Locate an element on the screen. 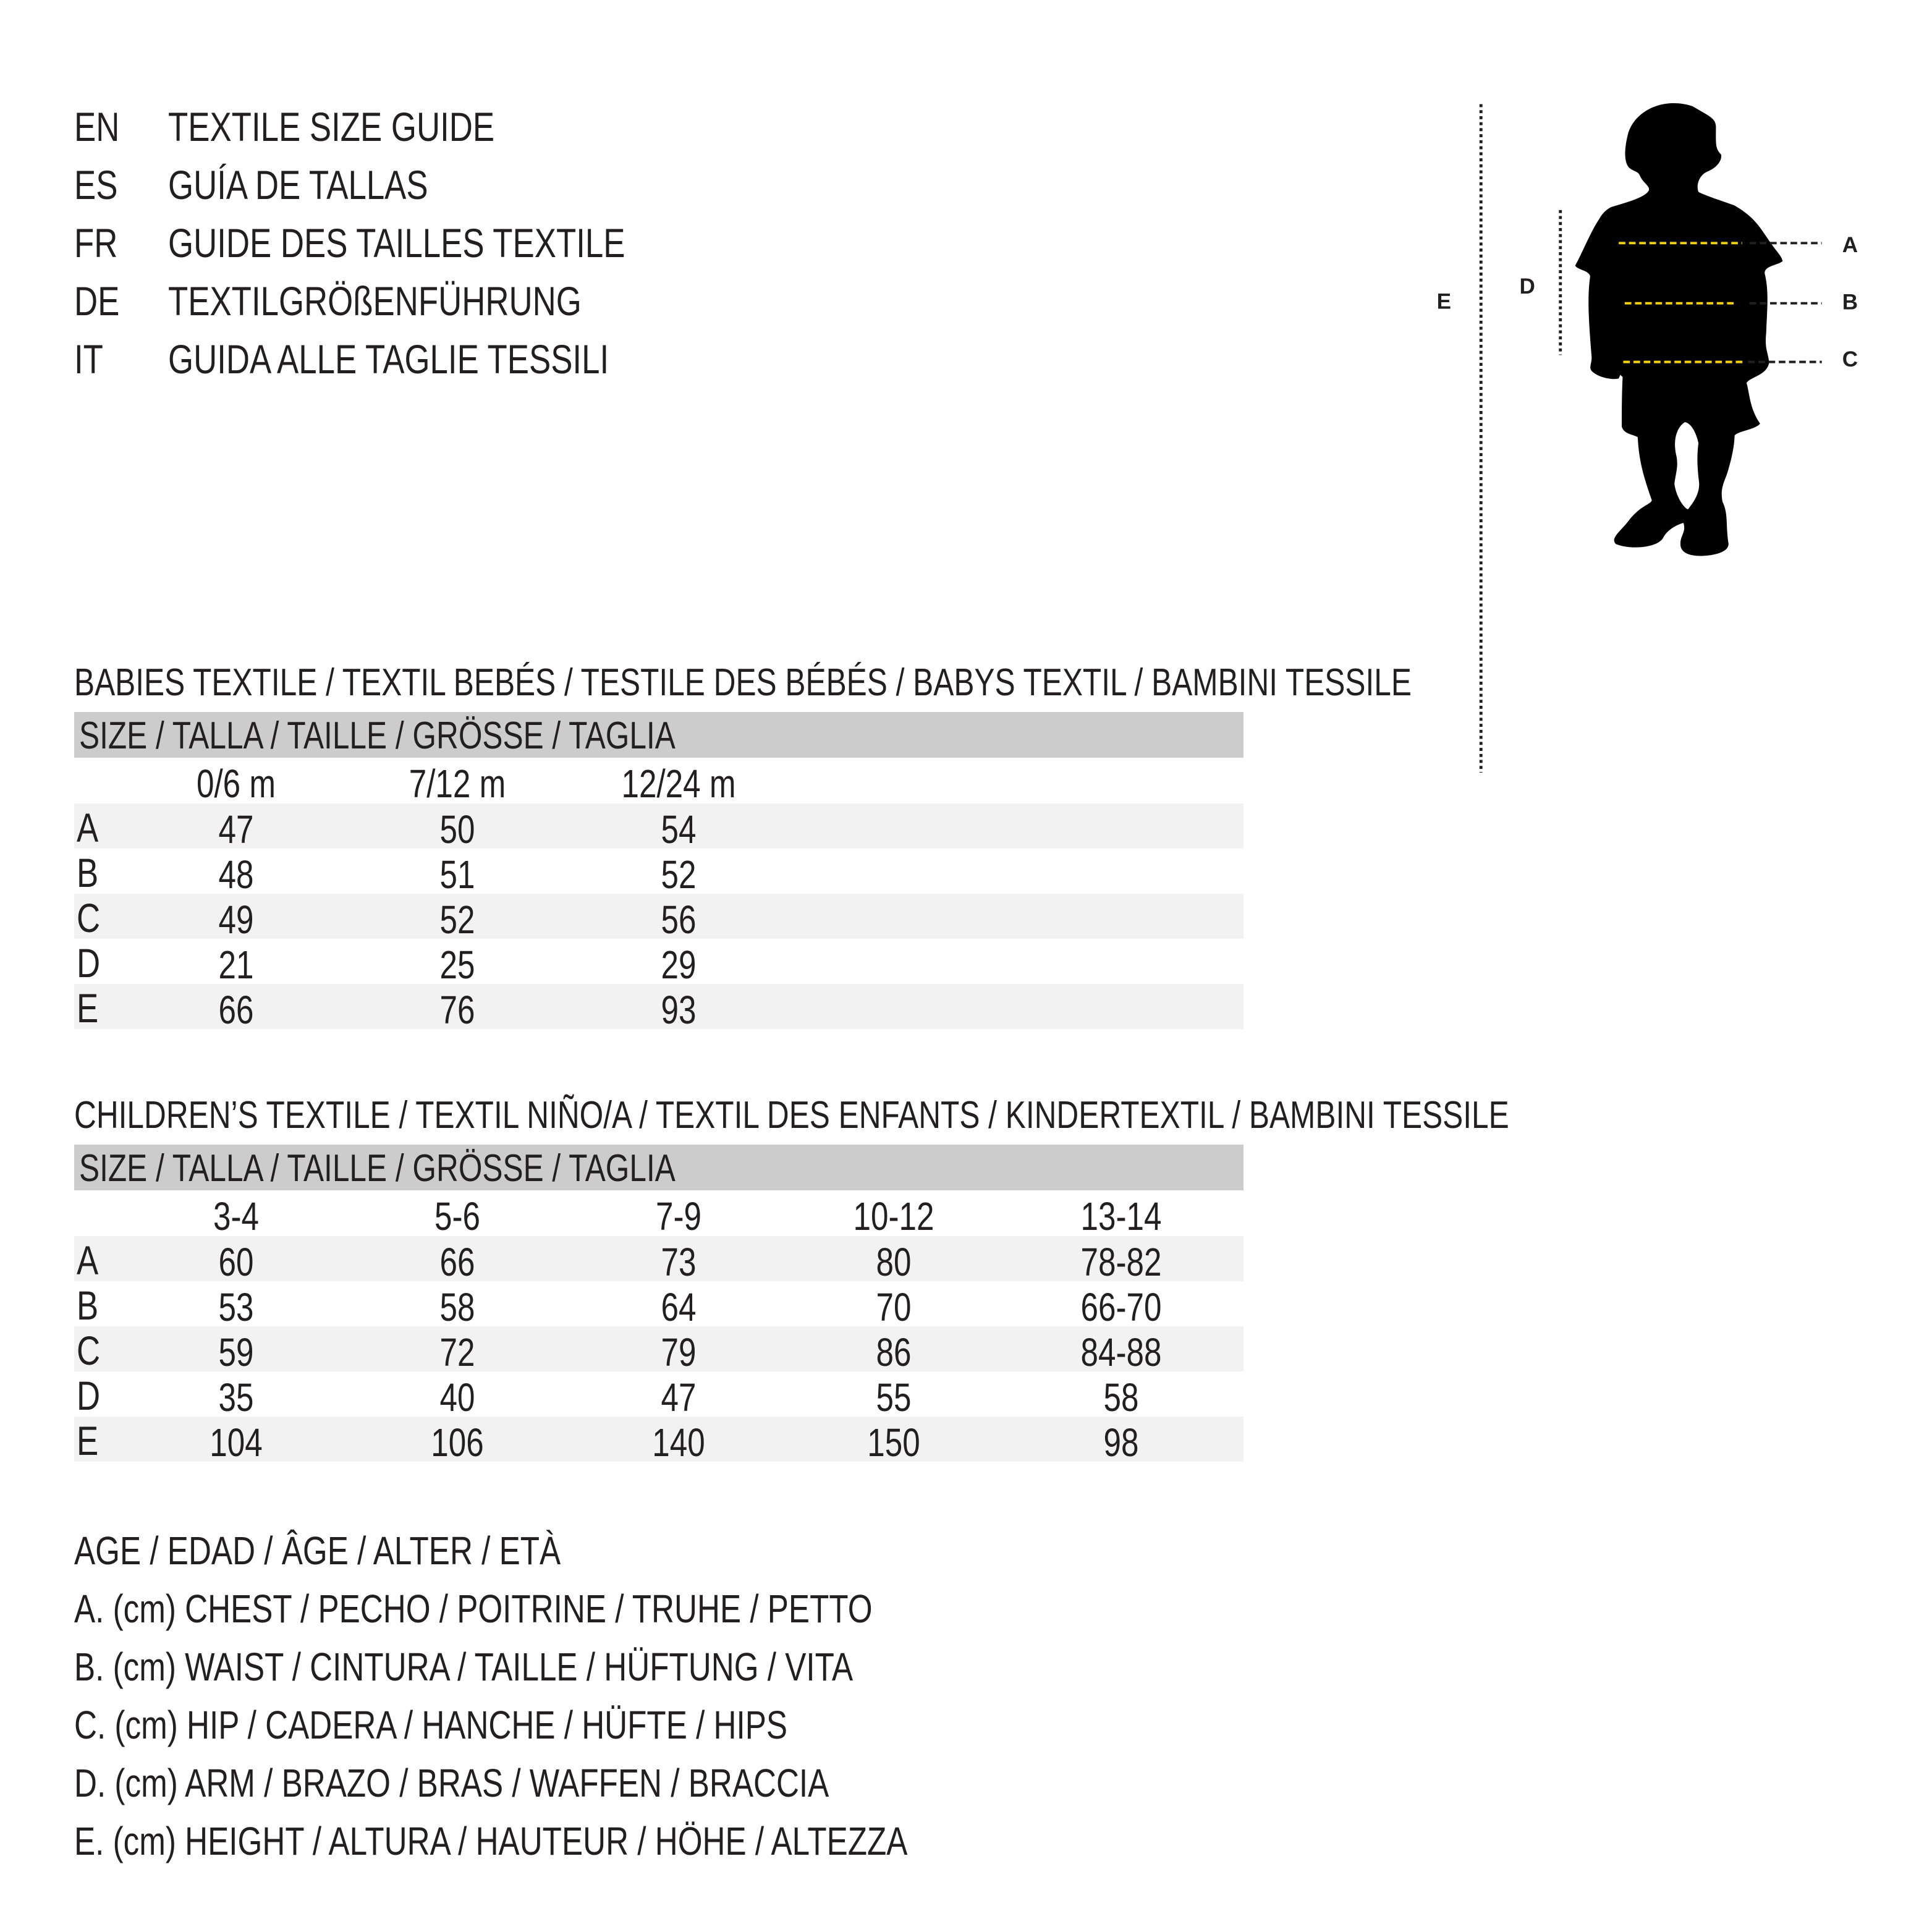 This screenshot has height=1932, width=1932. legend-item: AGE / EDAD / ÂGE / ALTER / ETÀ is located at coordinates (317, 1550).